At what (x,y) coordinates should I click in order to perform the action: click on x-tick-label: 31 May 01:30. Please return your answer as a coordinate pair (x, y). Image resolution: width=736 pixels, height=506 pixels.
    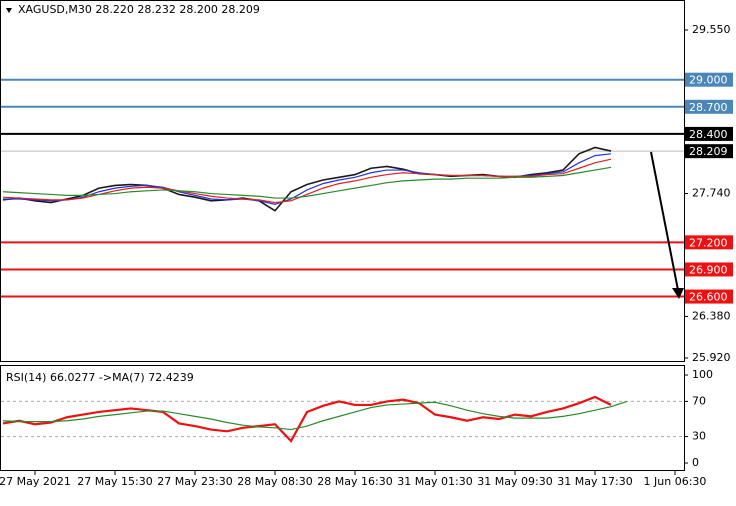
    Looking at the image, I should click on (434, 481).